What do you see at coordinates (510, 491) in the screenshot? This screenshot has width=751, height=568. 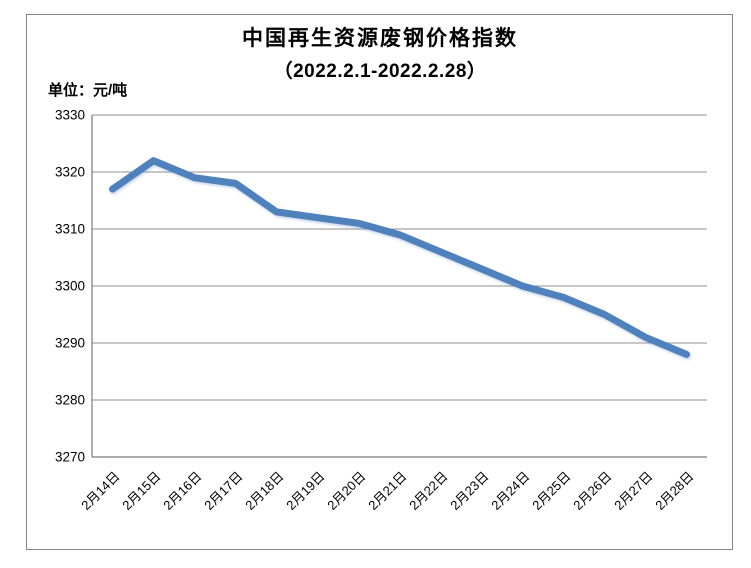 I see `x-tick-label: 2月24日` at bounding box center [510, 491].